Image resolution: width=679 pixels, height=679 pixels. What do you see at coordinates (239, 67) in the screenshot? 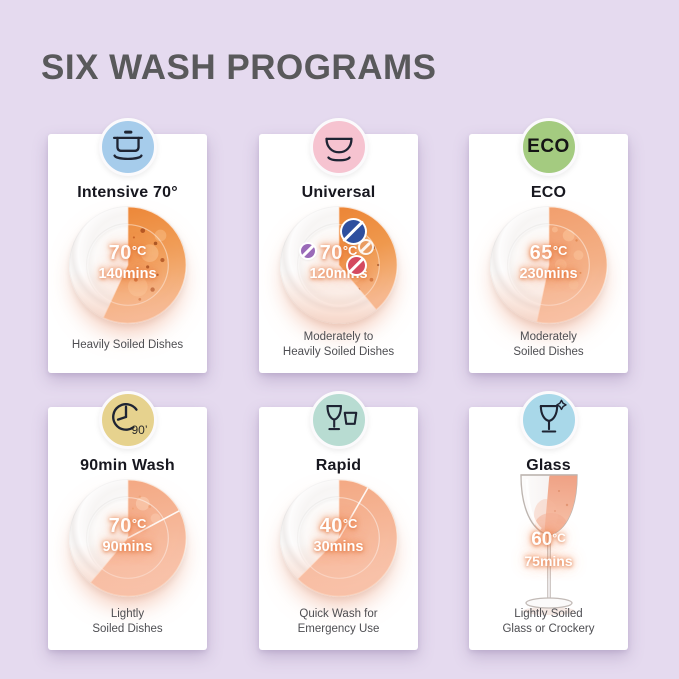
I see `page-title: SIX WASH PROGRAMS` at bounding box center [239, 67].